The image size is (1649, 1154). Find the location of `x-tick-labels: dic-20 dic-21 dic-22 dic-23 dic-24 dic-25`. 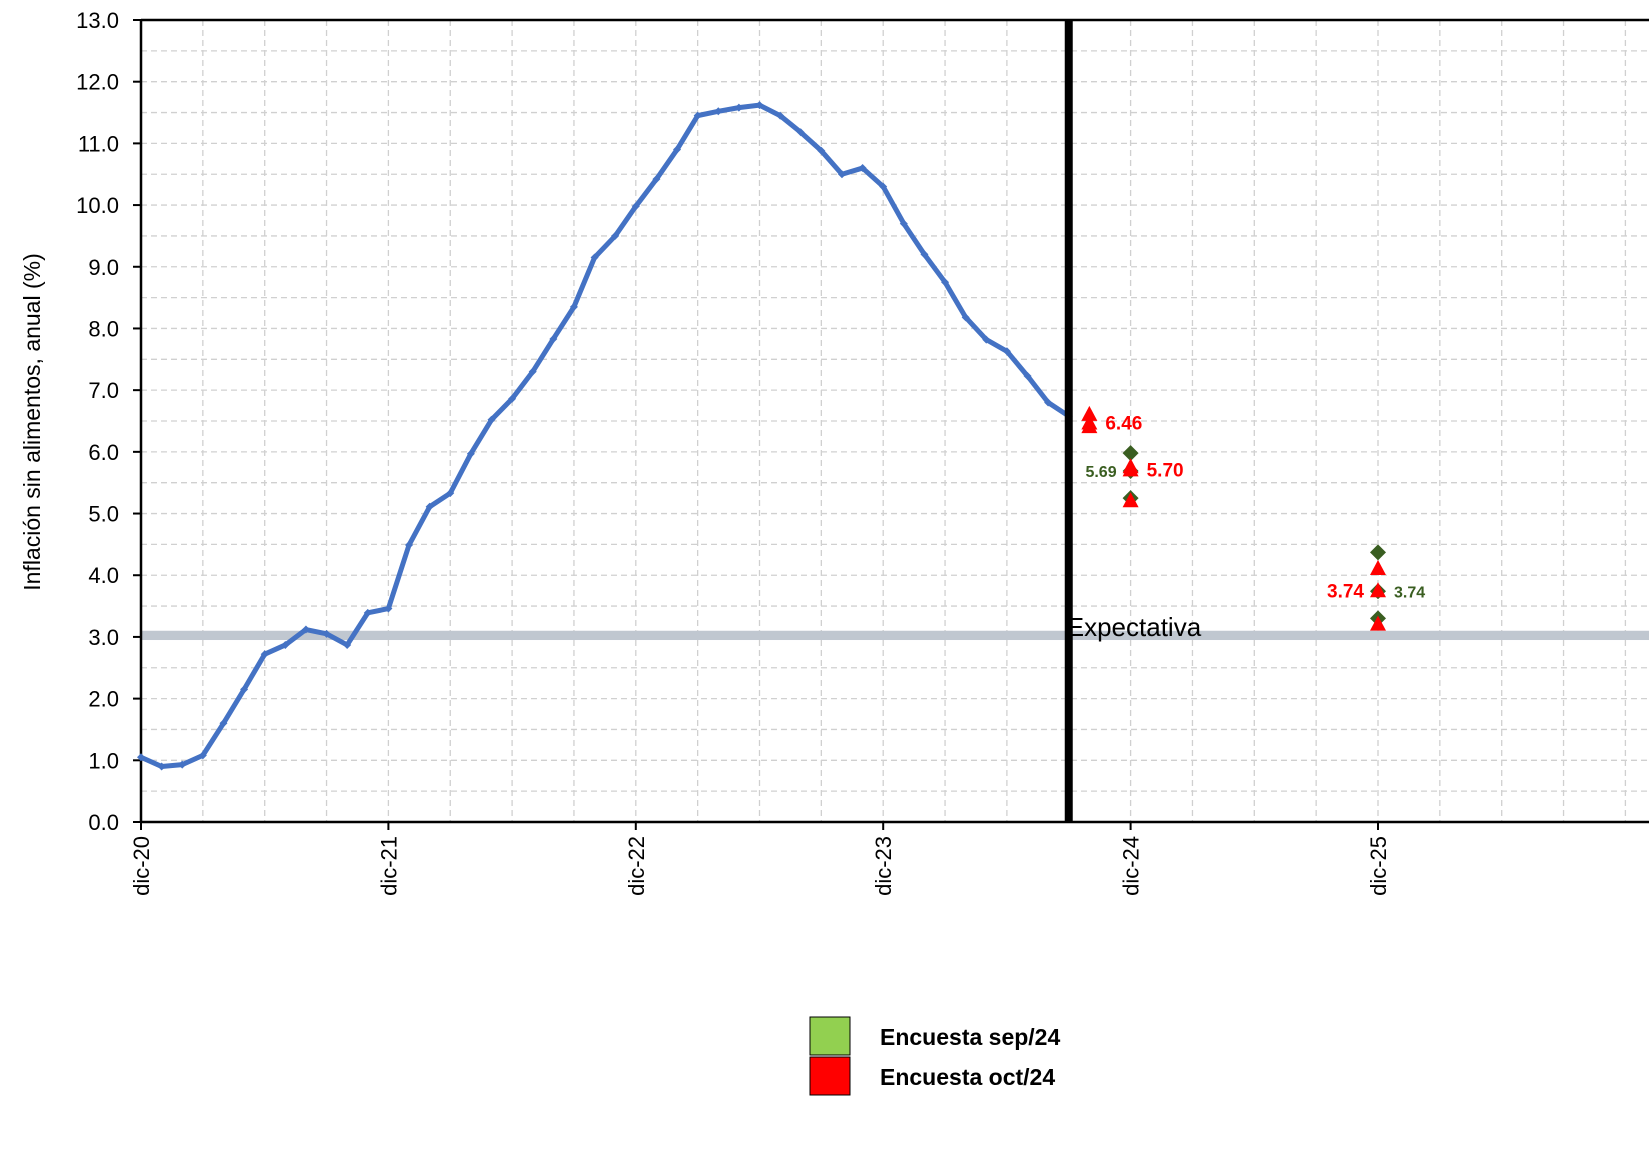

x-tick-labels: dic-20 dic-21 dic-22 dic-23 dic-24 dic-25 is located at coordinates (760, 866).